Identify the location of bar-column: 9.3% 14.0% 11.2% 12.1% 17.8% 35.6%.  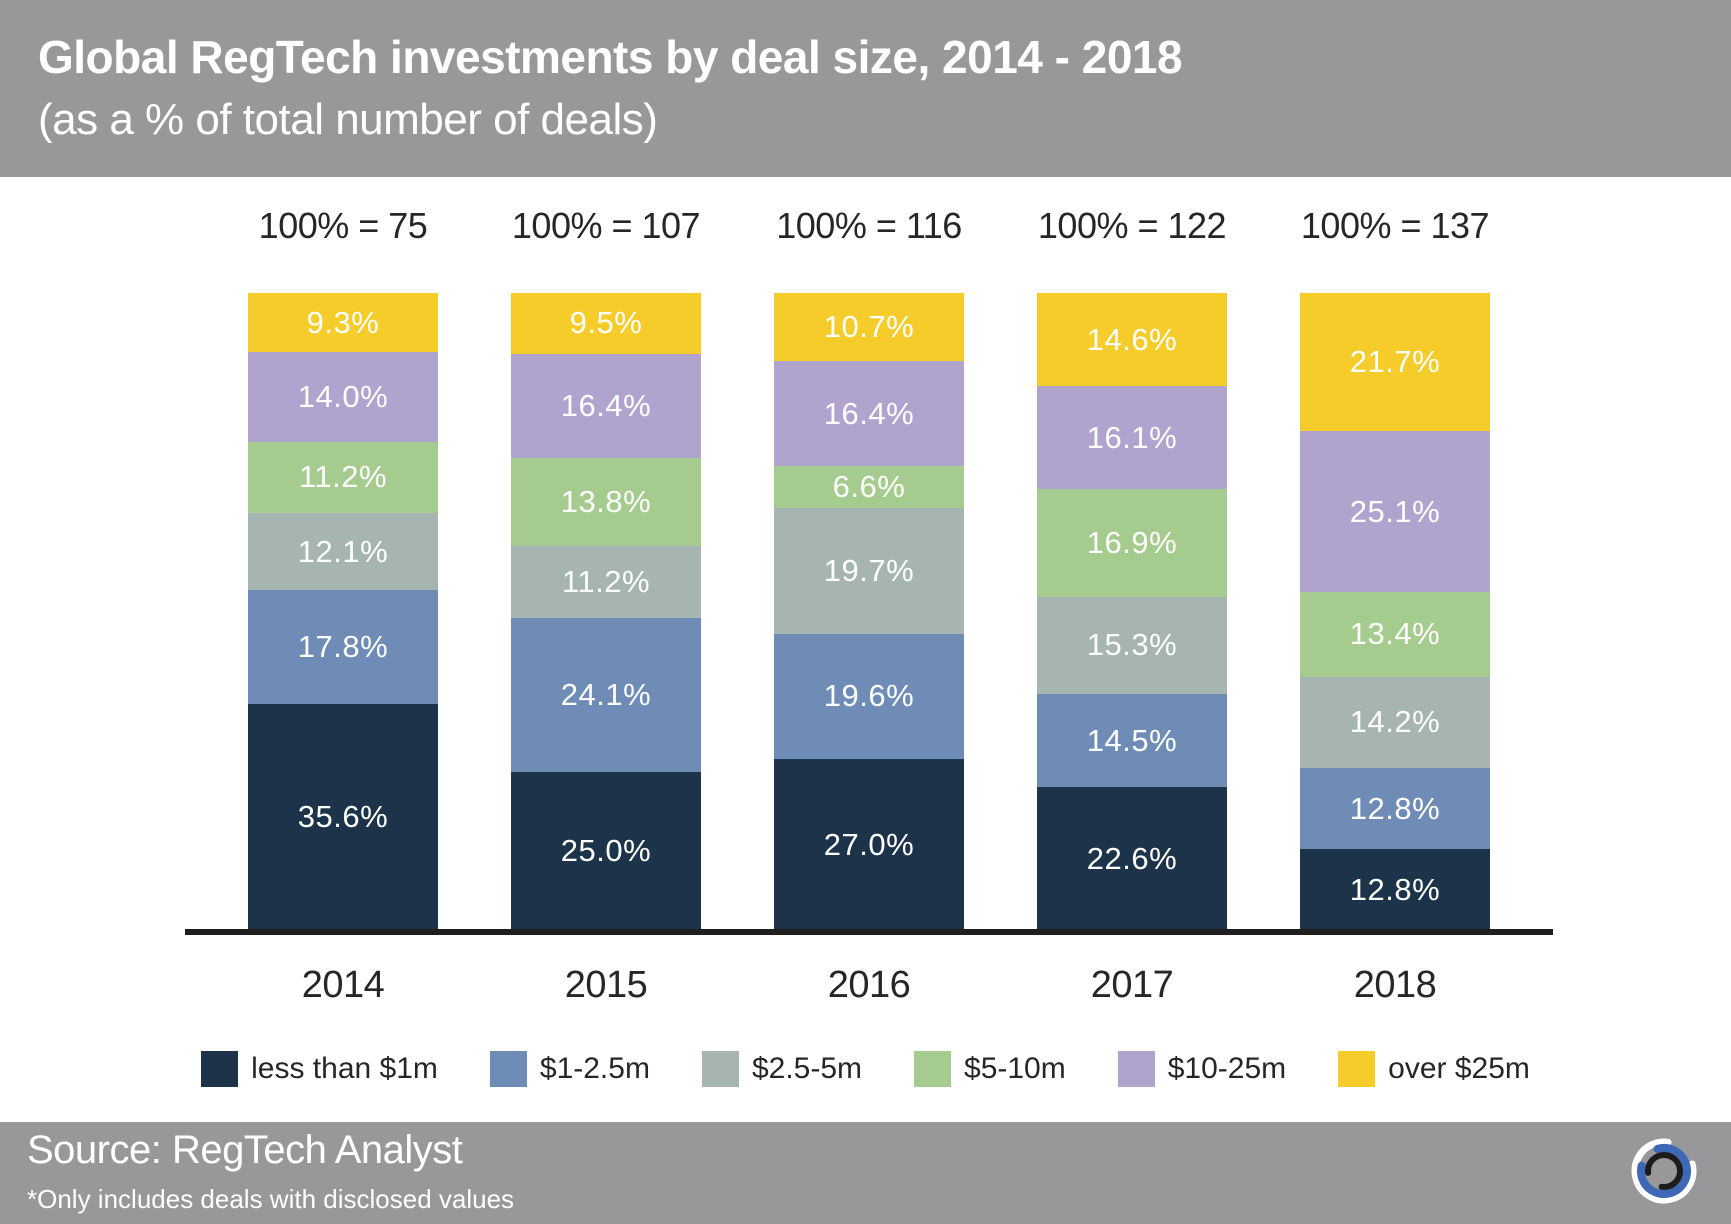
(343, 612).